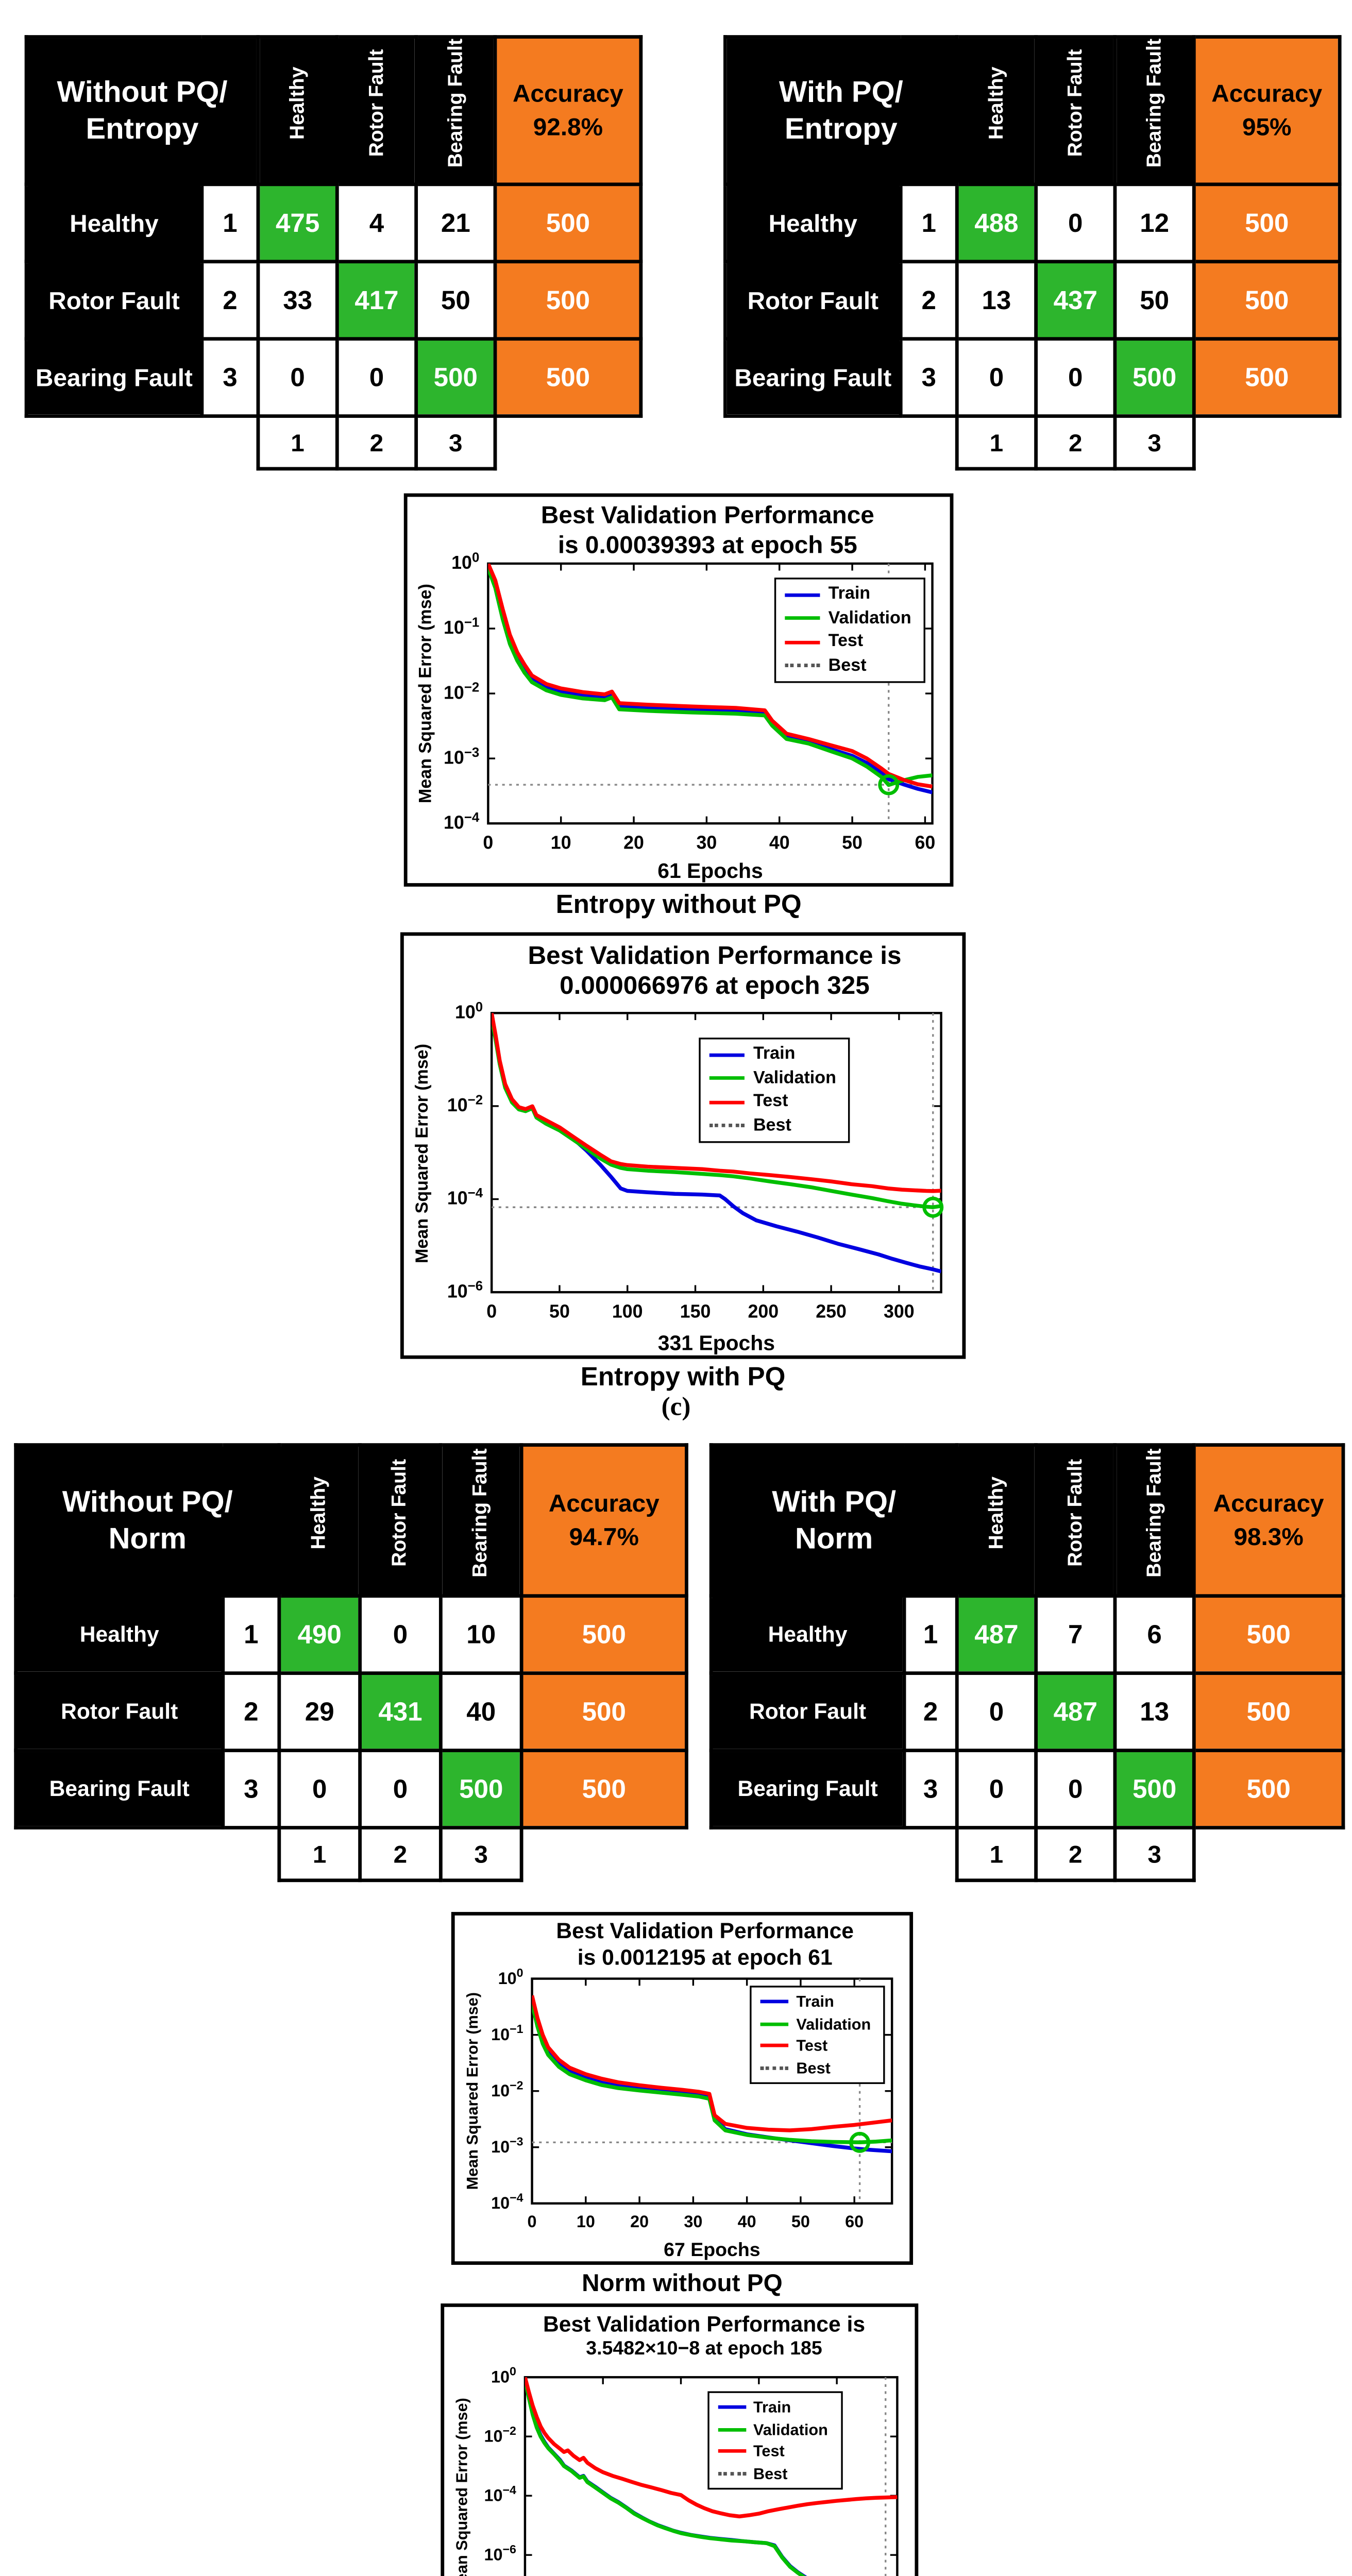 This screenshot has width=1352, height=2576. I want to click on svg-text: 200, so click(763, 1311).